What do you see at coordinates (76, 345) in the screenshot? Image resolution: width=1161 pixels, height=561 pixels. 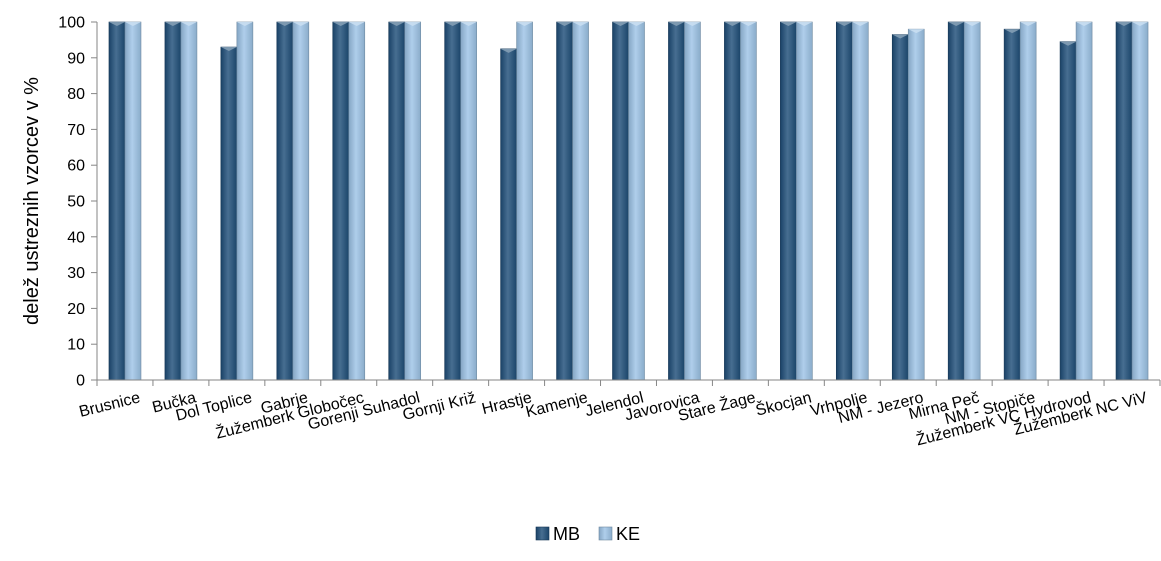 I see `y-tick-label: 10` at bounding box center [76, 345].